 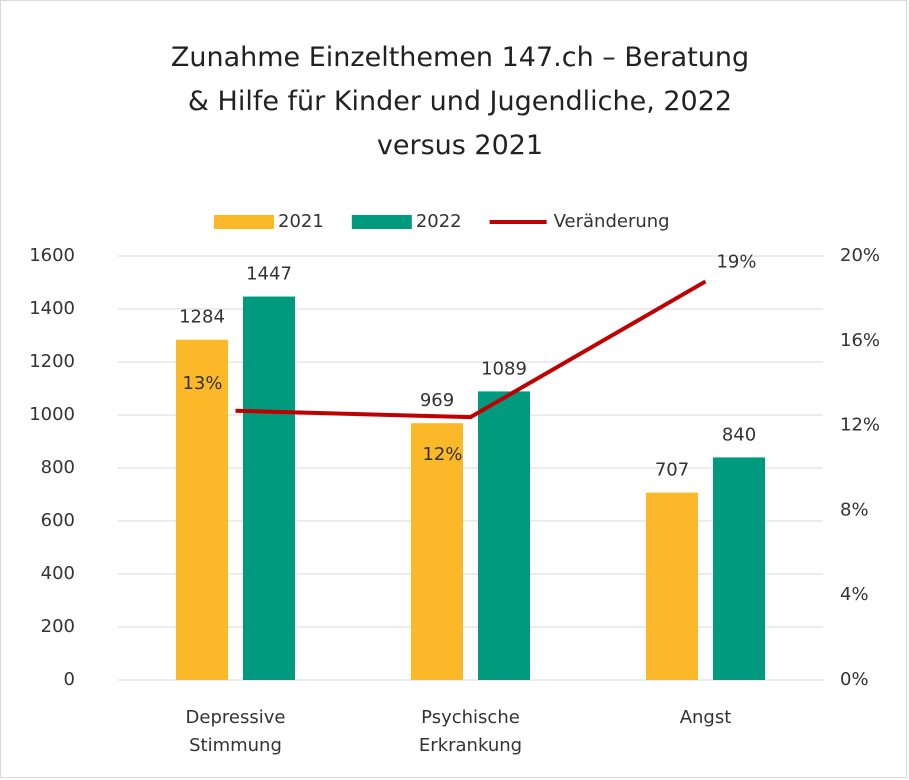 I want to click on line-value-label: 12%, so click(x=442, y=454).